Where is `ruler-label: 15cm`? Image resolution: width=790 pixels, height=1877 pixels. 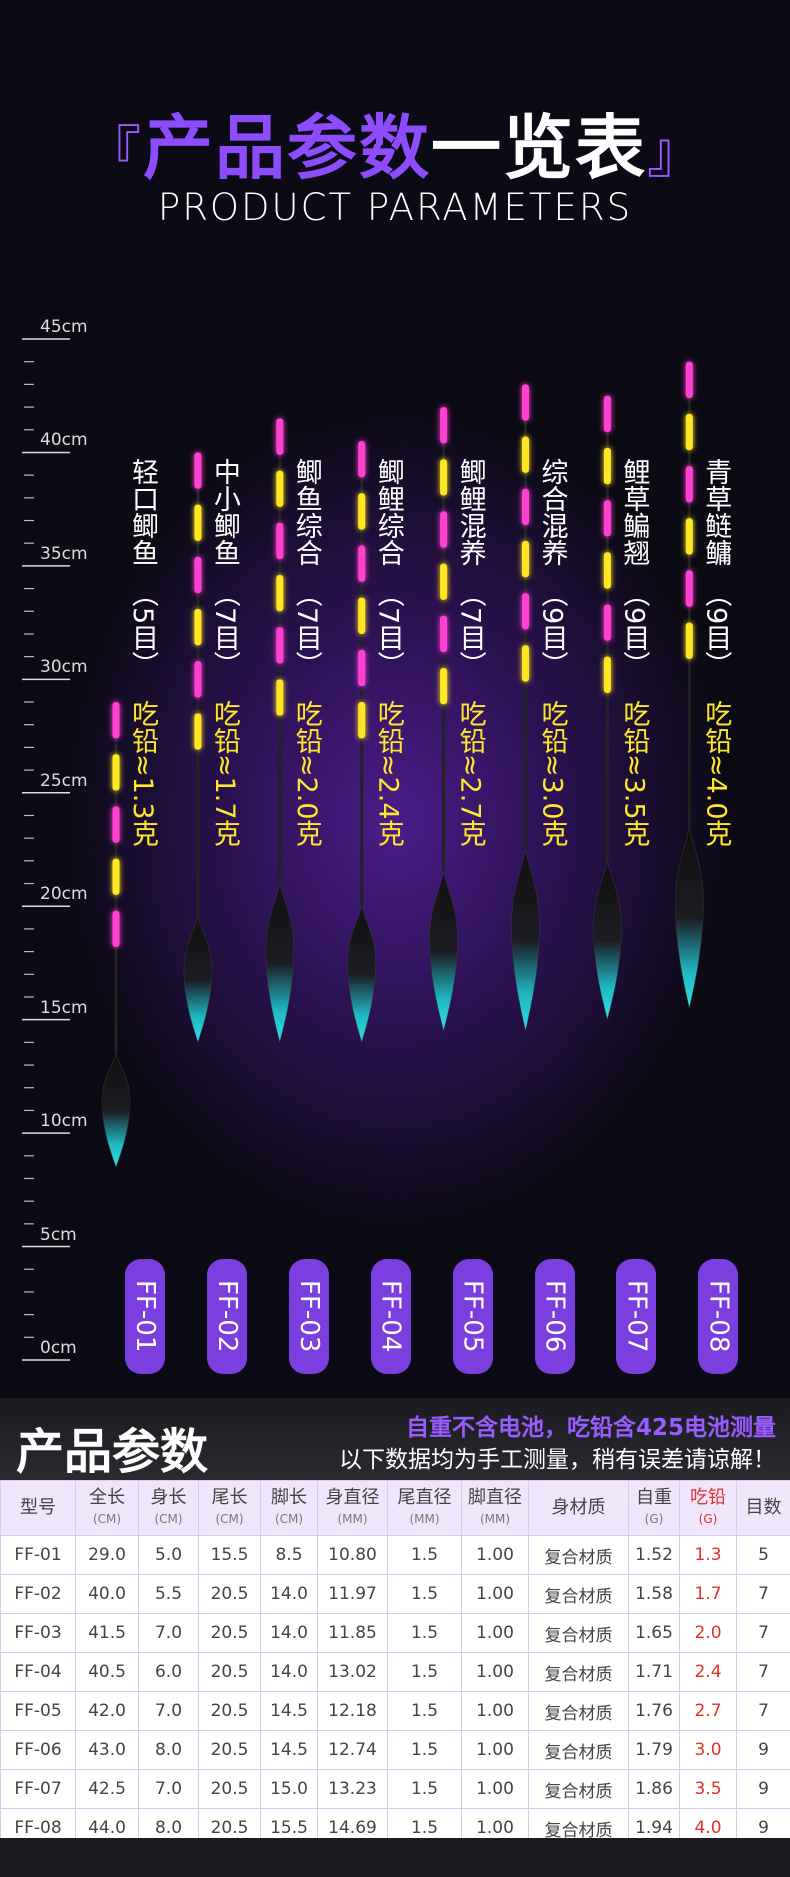 ruler-label: 15cm is located at coordinates (64, 1007).